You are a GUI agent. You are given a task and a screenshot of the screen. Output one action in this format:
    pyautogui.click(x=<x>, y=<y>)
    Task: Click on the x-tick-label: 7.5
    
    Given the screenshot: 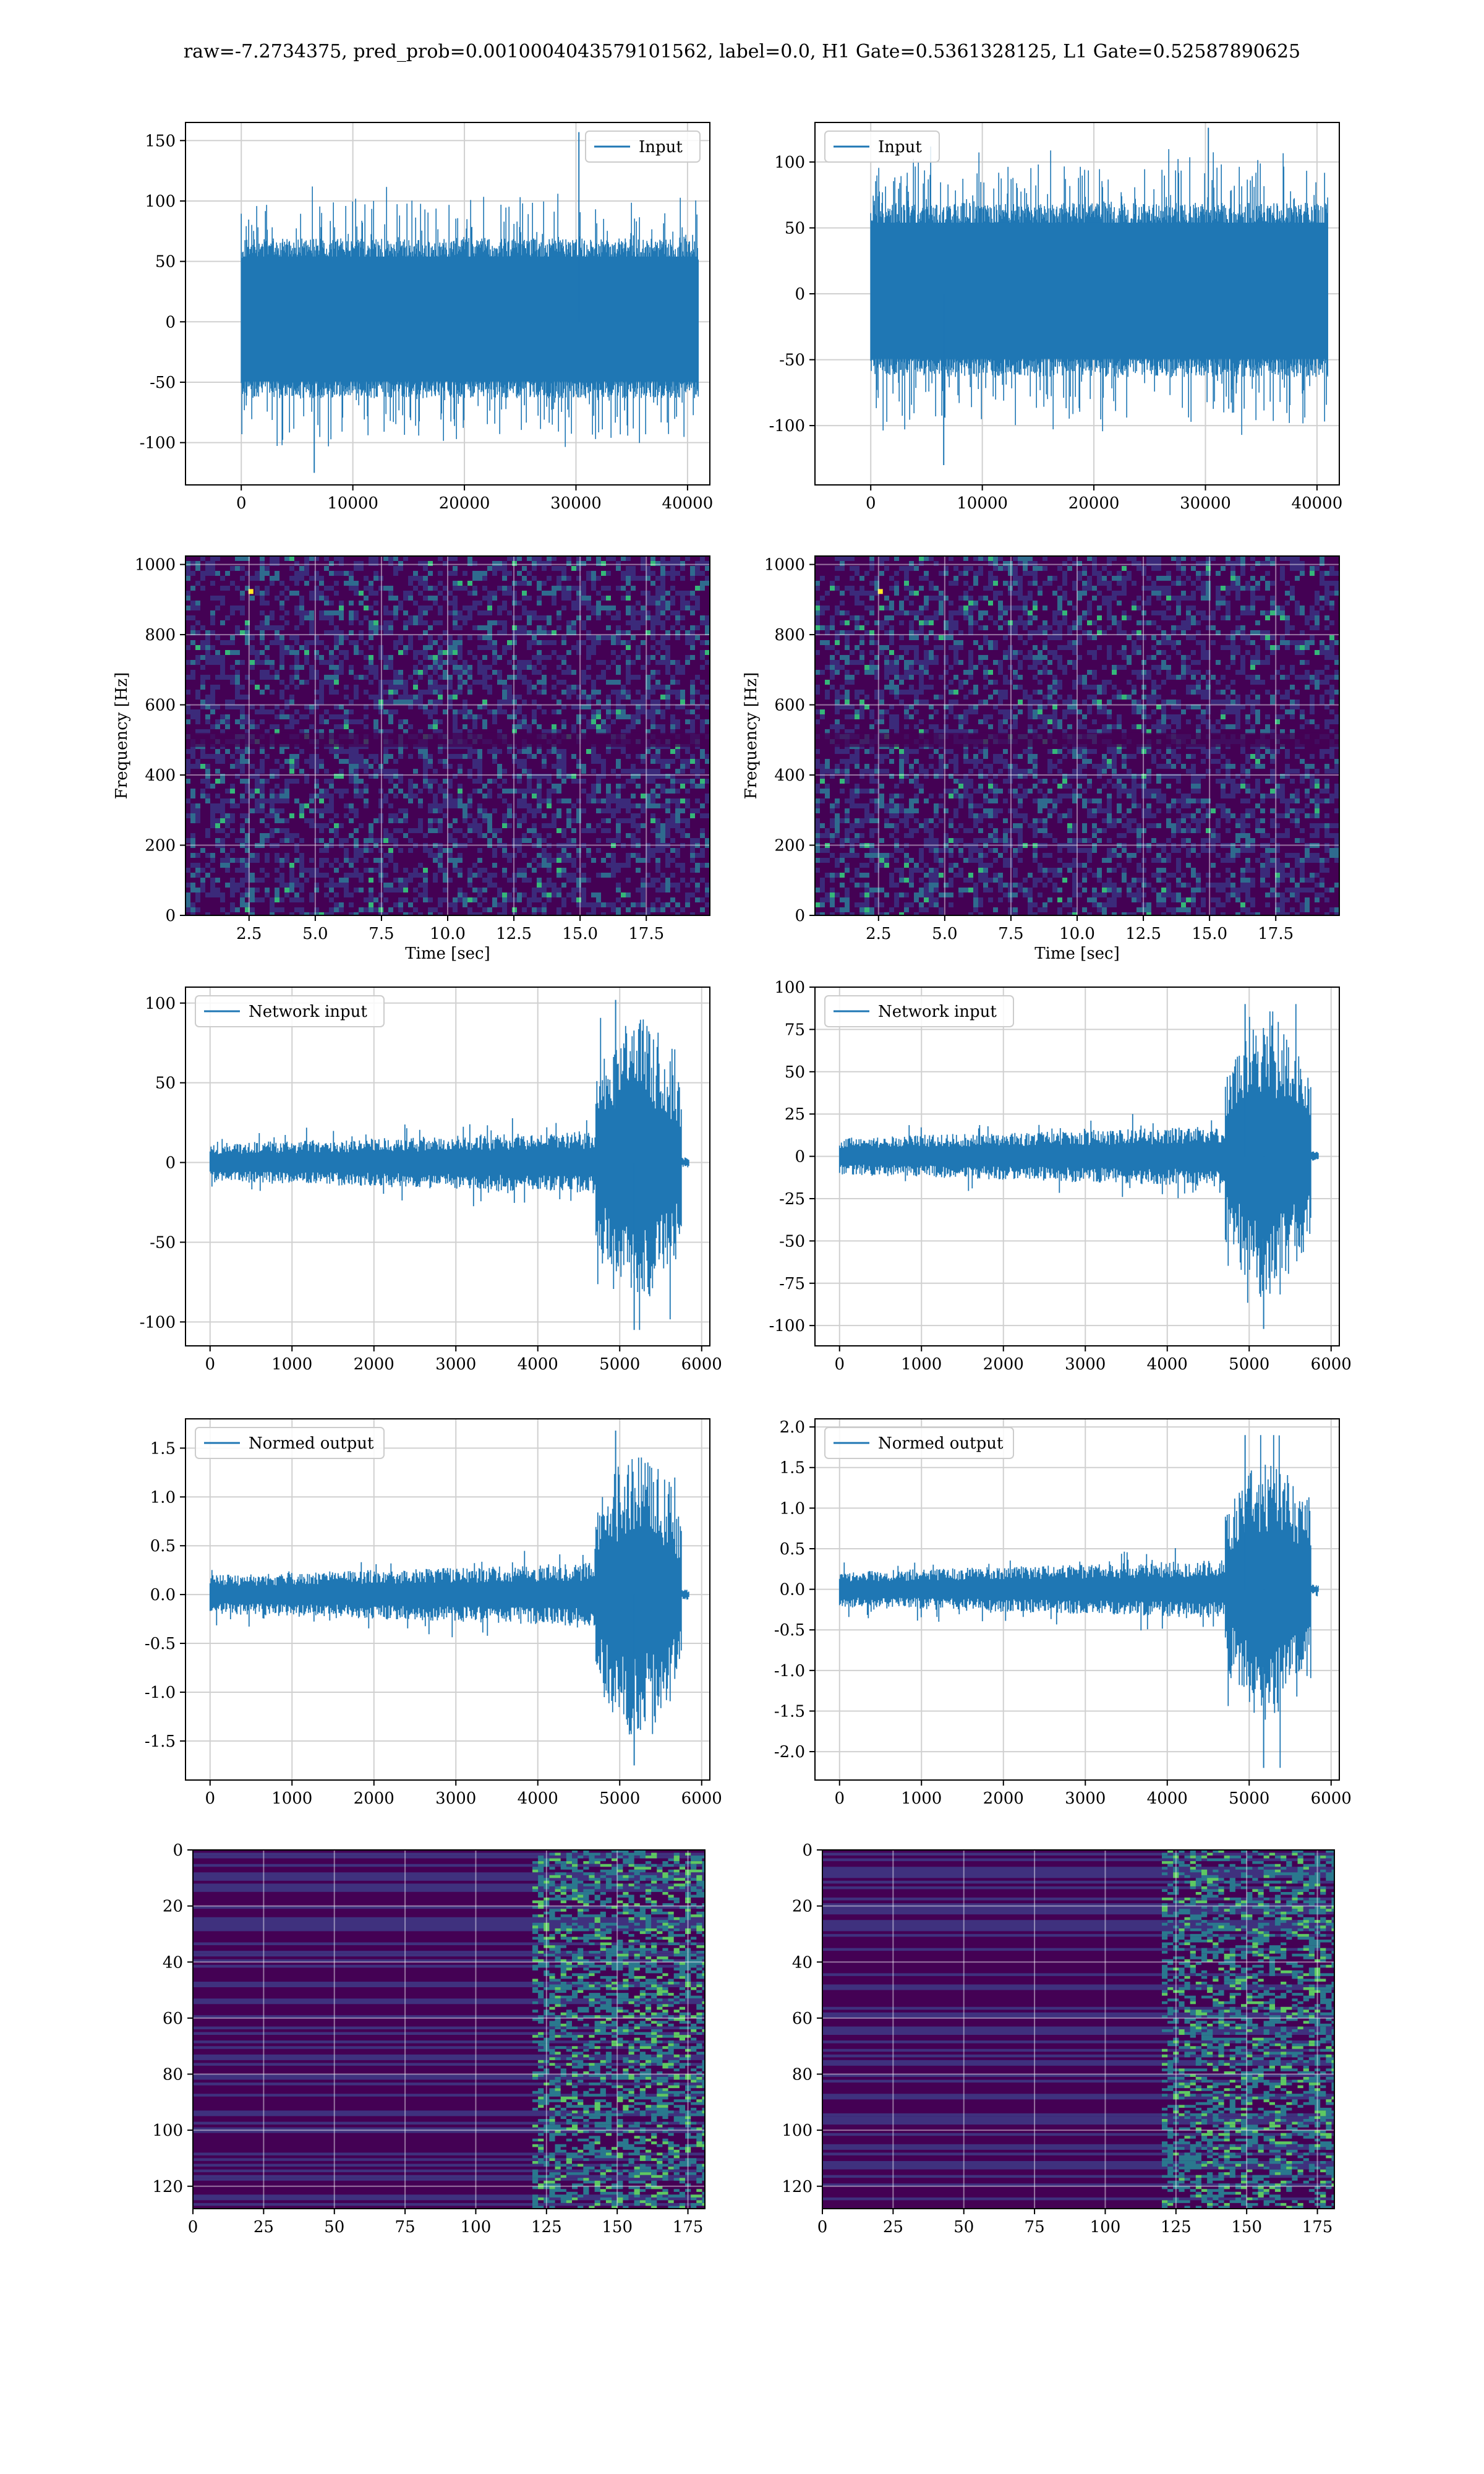 What is the action you would take?
    pyautogui.click(x=1010, y=934)
    